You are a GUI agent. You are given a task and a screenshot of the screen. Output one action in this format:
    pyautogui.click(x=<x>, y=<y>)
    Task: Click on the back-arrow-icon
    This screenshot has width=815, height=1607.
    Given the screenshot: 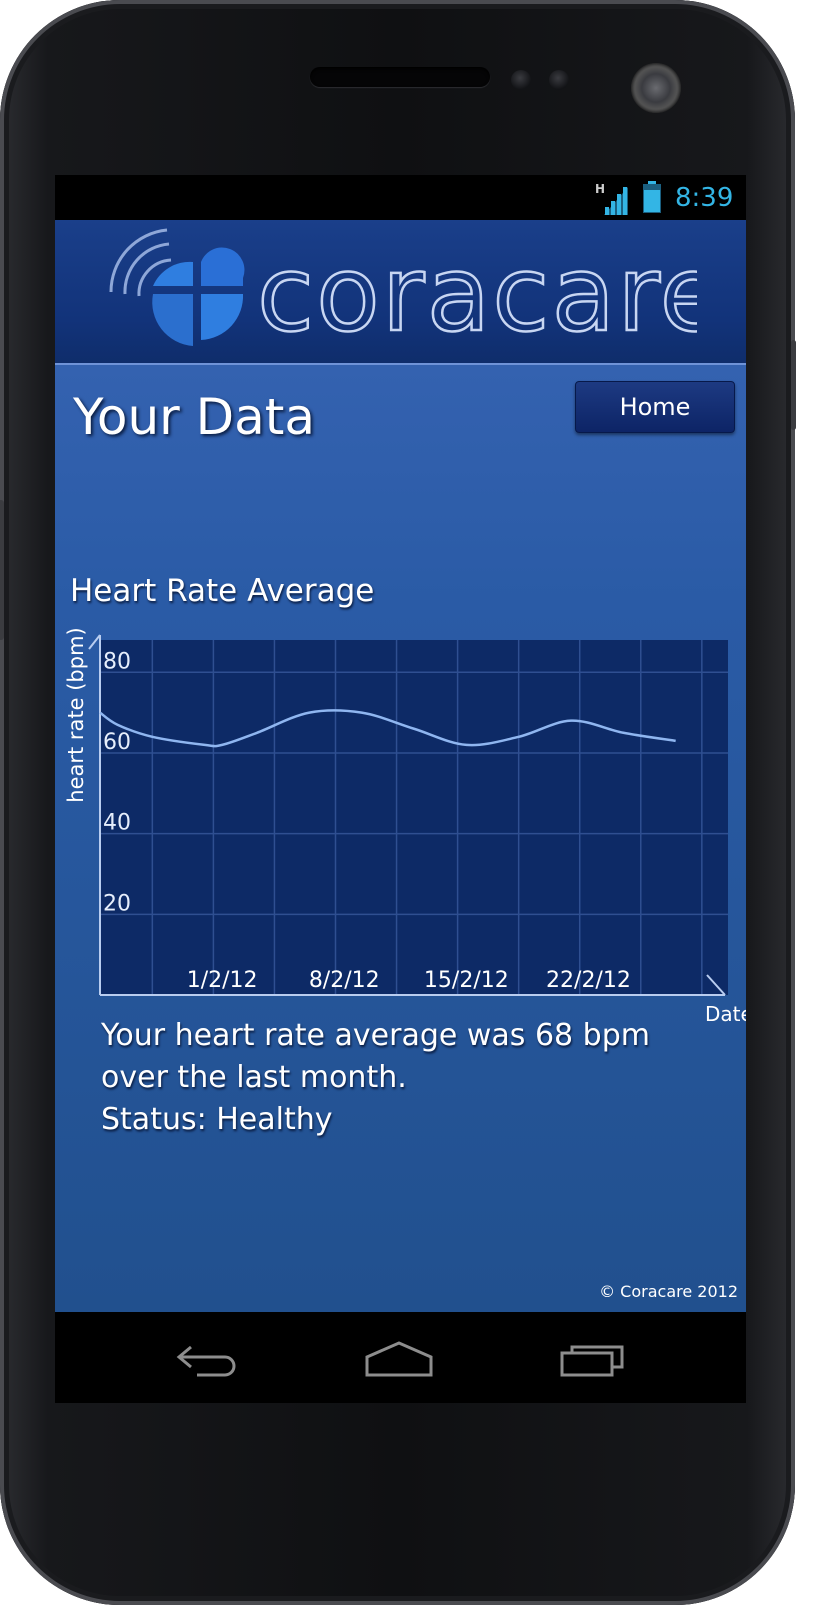 What is the action you would take?
    pyautogui.click(x=208, y=1359)
    